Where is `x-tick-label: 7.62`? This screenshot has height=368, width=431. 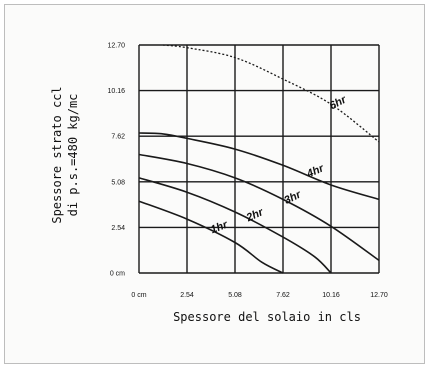 x-tick-label: 7.62 is located at coordinates (283, 295).